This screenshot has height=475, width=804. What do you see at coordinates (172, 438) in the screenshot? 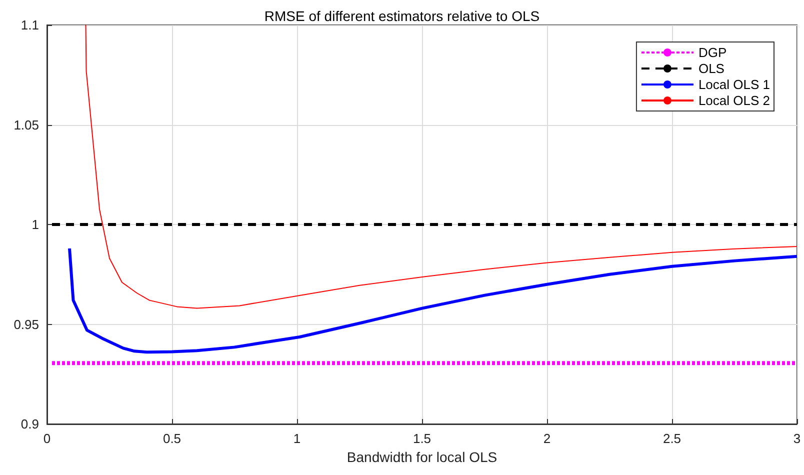
I see `x-tick-label: 0.5` at bounding box center [172, 438].